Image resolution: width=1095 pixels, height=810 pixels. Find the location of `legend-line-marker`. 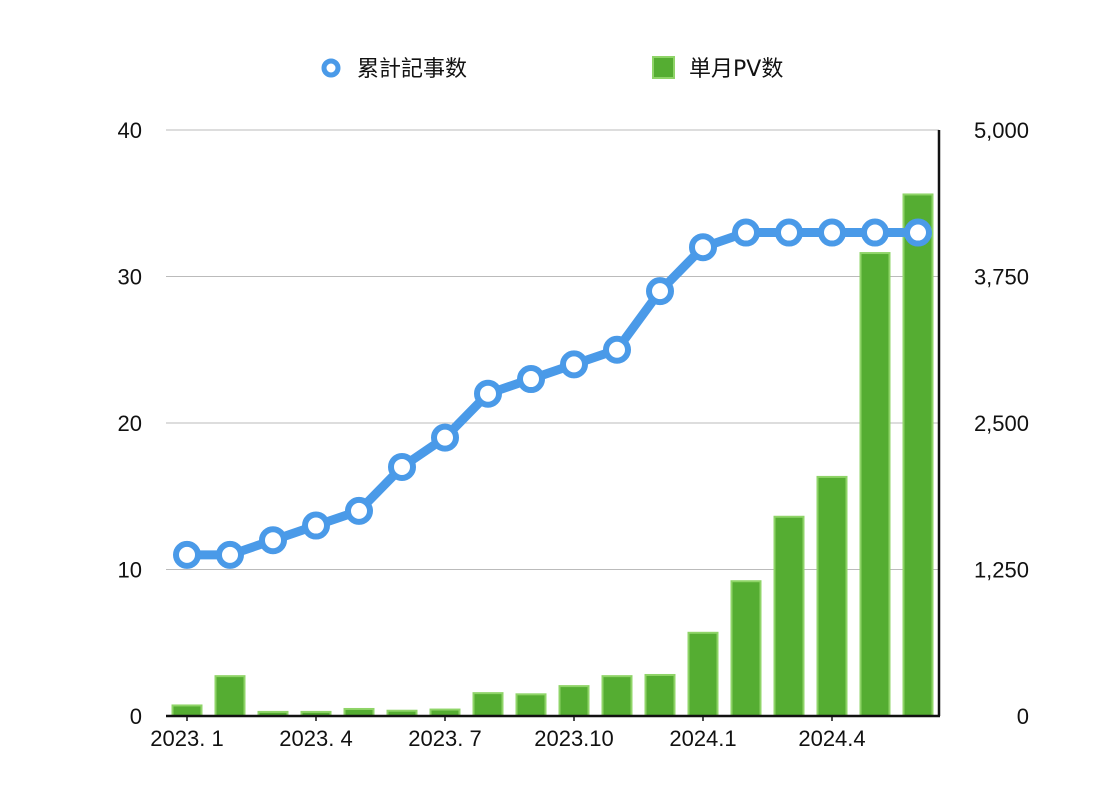

legend-line-marker is located at coordinates (331, 68).